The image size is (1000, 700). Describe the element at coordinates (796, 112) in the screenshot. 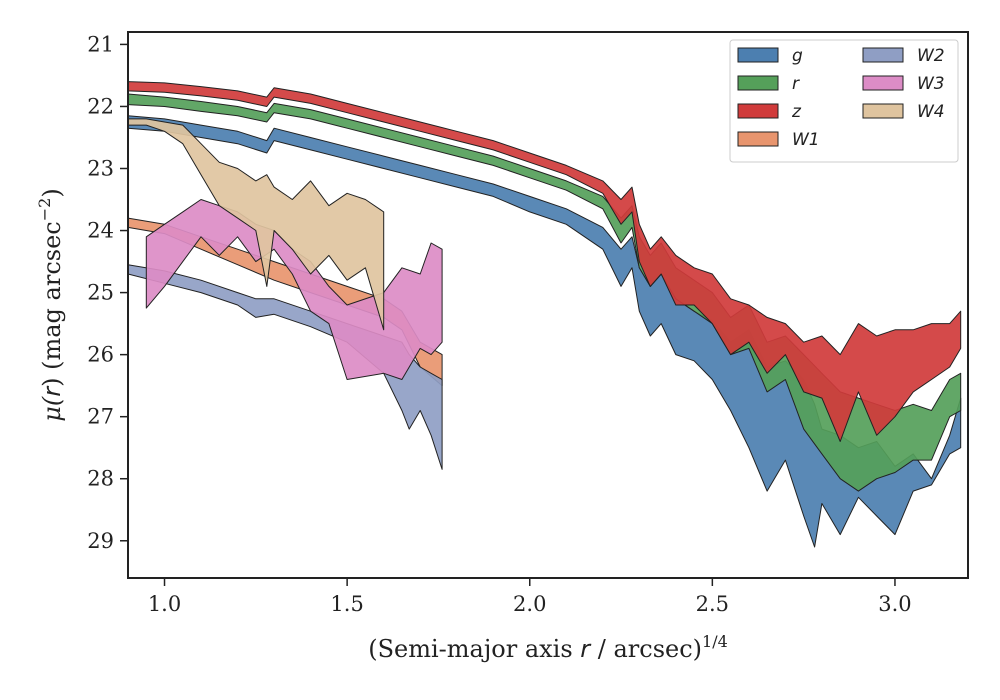

I see `legend-label-z: z` at that location.